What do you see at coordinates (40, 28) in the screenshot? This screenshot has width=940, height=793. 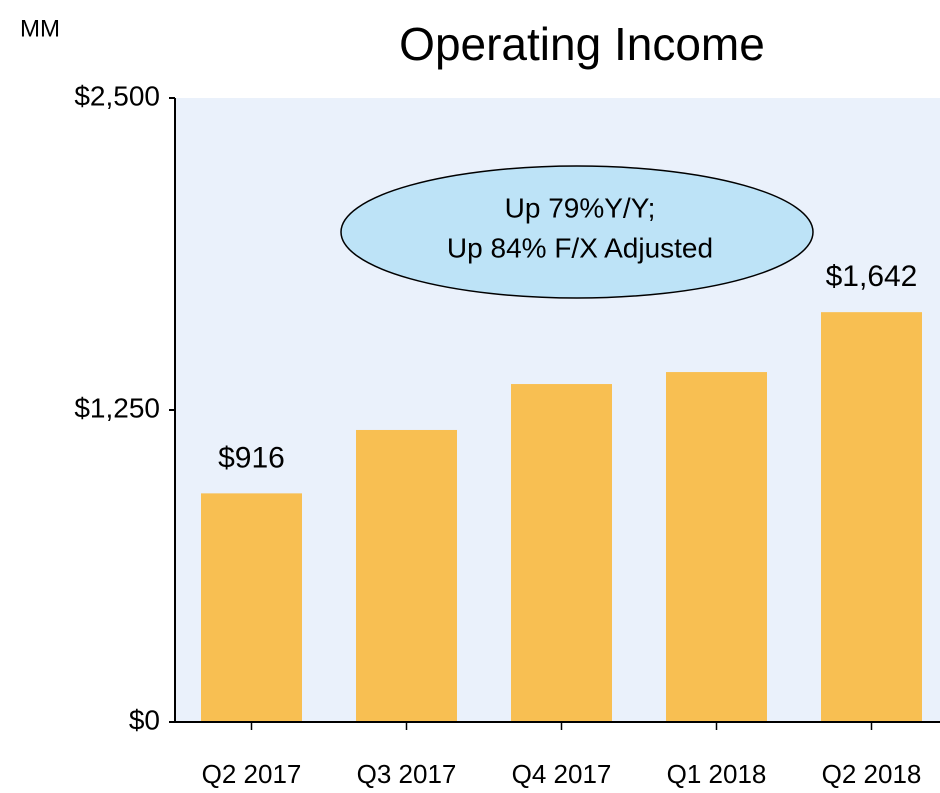 I see `unit-label: MM` at bounding box center [40, 28].